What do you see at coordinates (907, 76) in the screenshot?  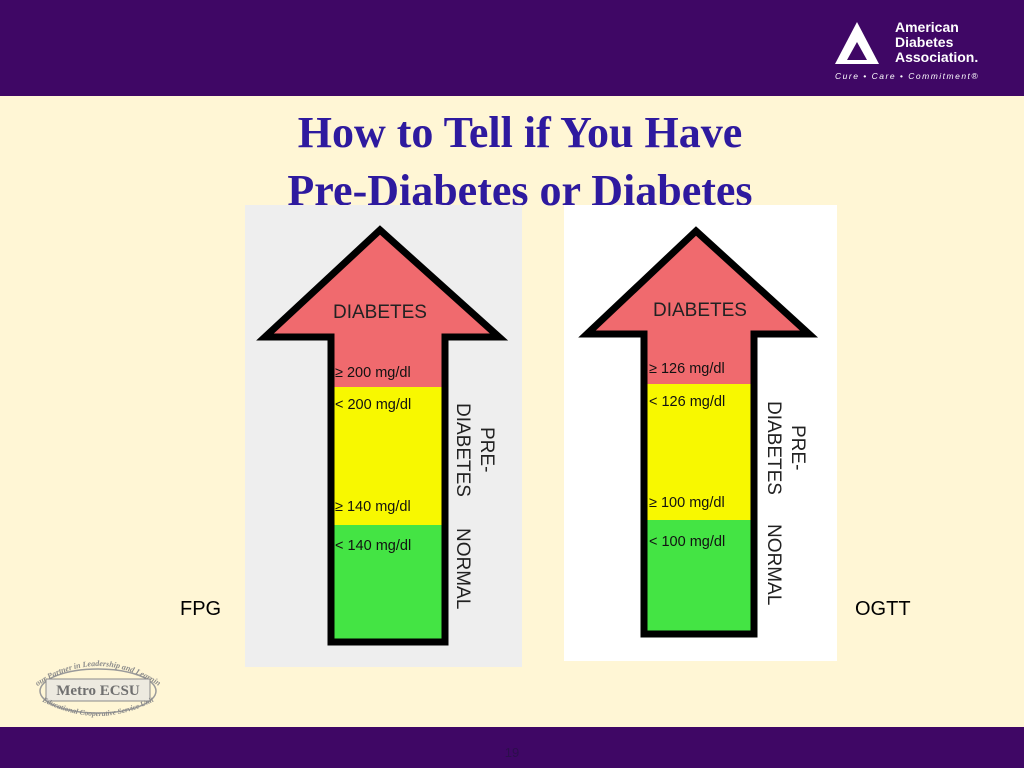 I see `ada-tagline: Cure • Care • Commitment®` at bounding box center [907, 76].